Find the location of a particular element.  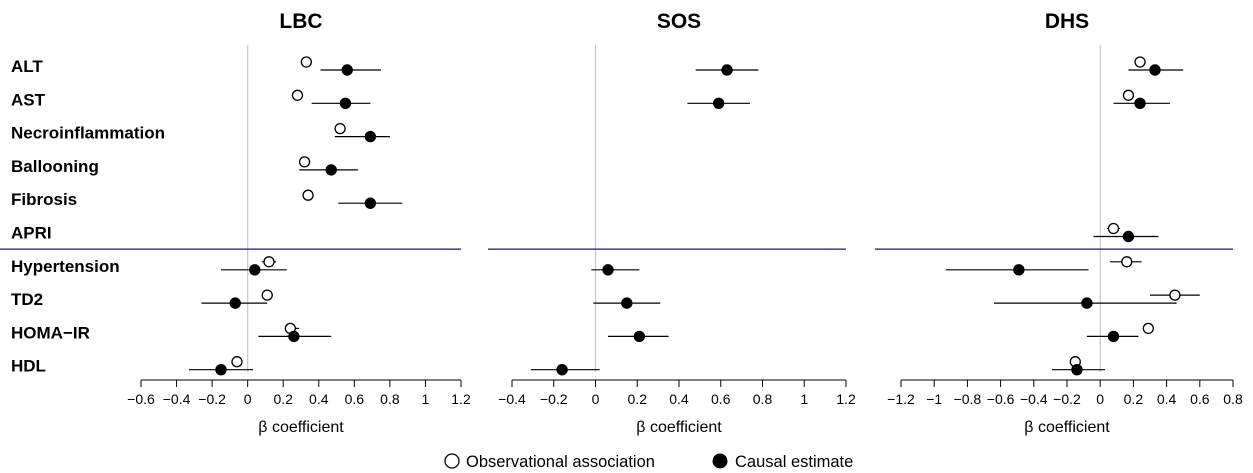

panel-title: SOS is located at coordinates (679, 21).